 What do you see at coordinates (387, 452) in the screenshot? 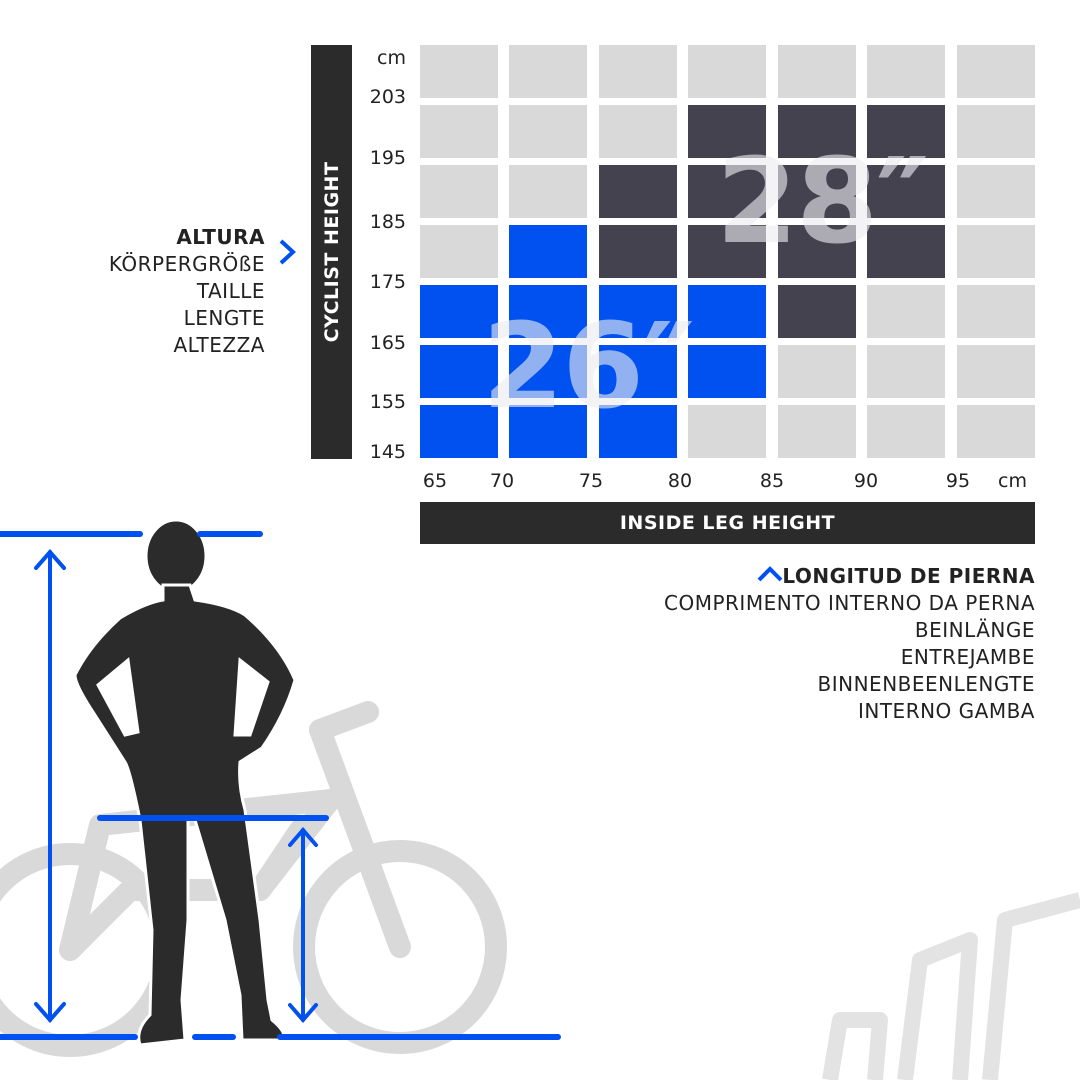
I see `y-tick-label: 145` at bounding box center [387, 452].